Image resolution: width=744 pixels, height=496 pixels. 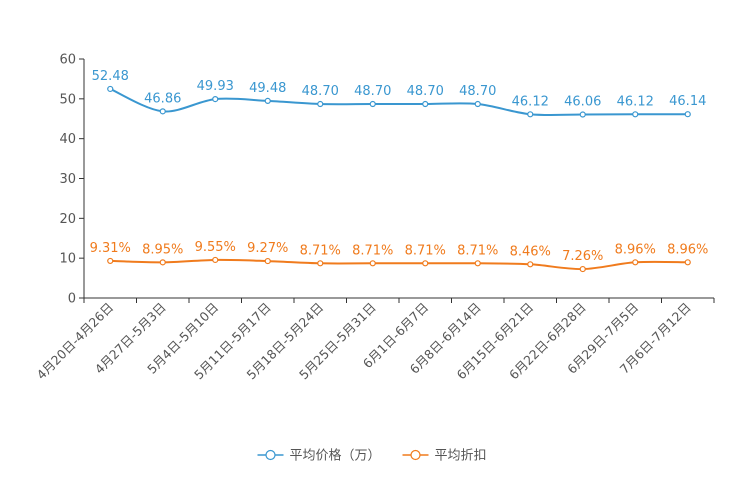 What do you see at coordinates (215, 247) in the screenshot?
I see `data-label: 9.55%` at bounding box center [215, 247].